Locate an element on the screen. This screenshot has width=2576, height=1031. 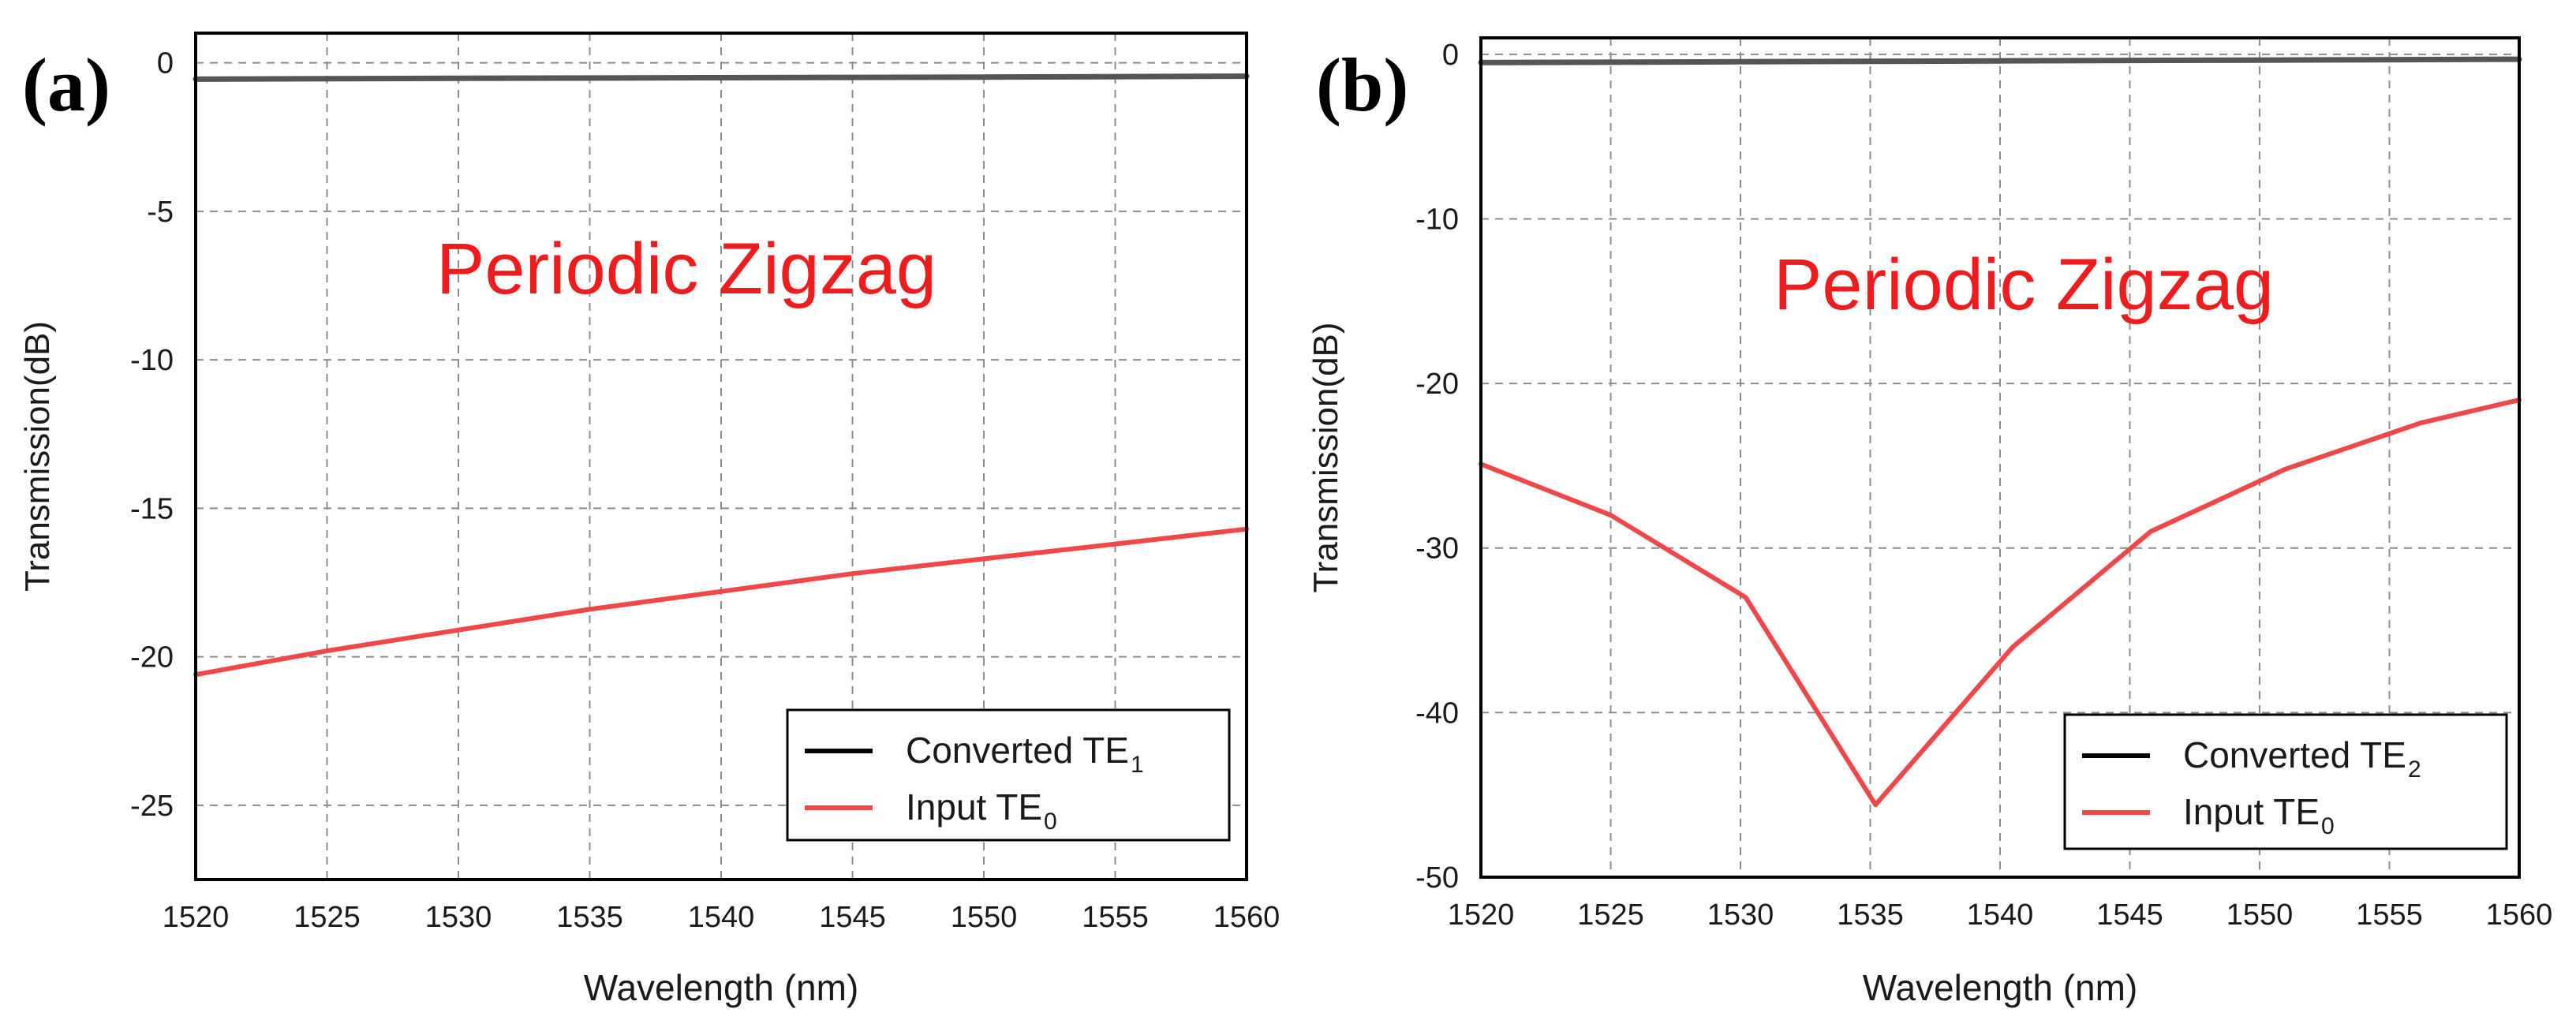
y-tick-label: -50 is located at coordinates (1437, 878).